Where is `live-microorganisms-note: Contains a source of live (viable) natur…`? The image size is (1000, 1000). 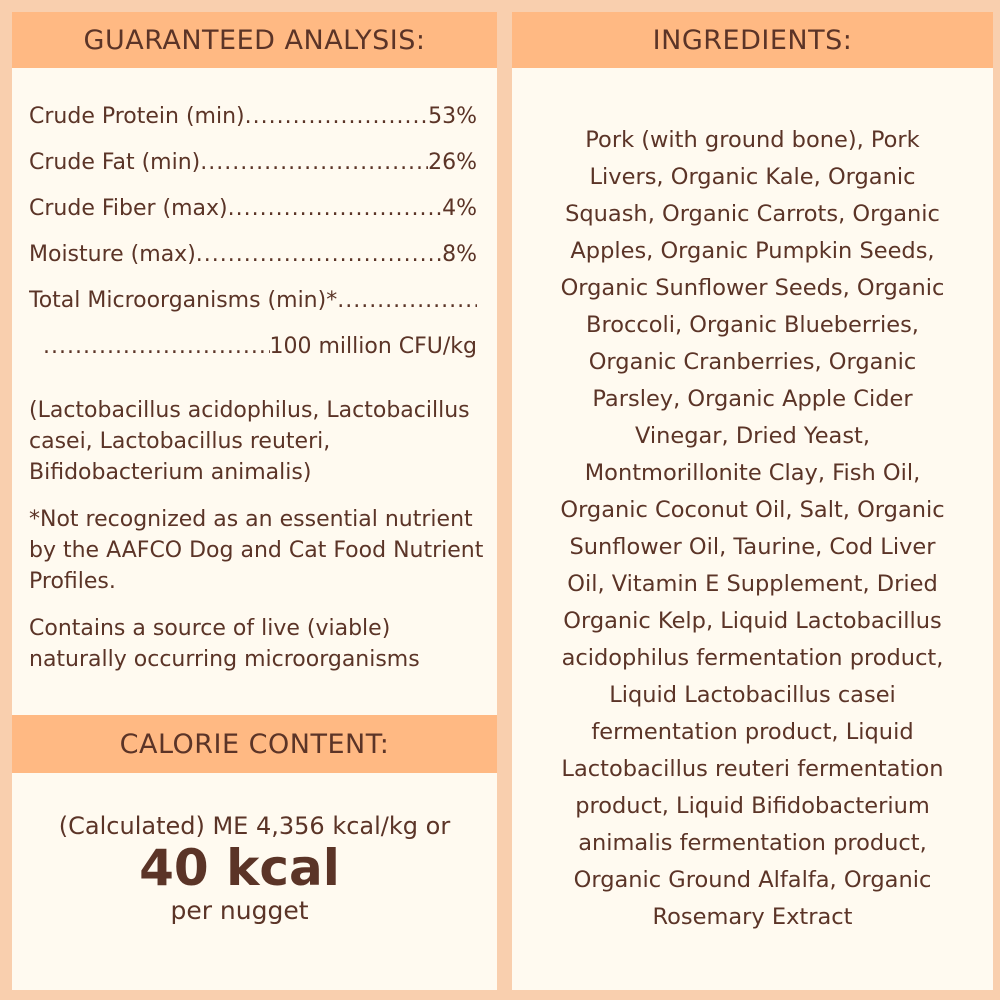 live-microorganisms-note: Contains a source of live (viable) natur… is located at coordinates (224, 644).